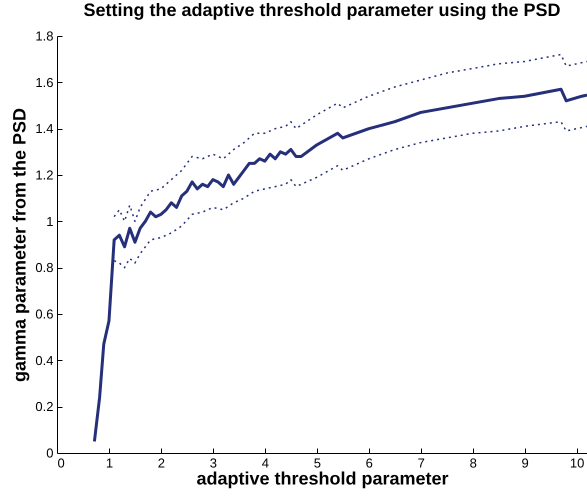  I want to click on x-tick-label: 0, so click(61, 463).